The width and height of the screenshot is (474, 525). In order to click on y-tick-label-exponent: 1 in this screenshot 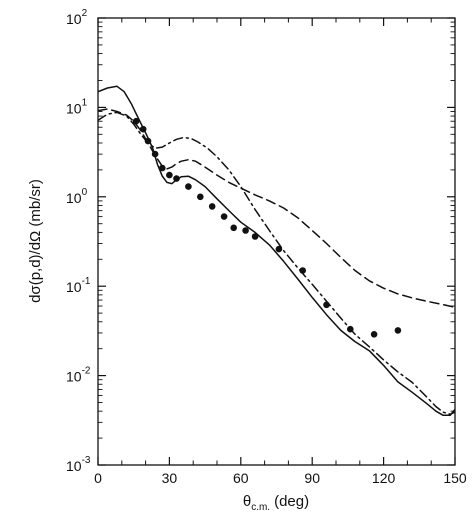, I will do `click(85, 102)`.